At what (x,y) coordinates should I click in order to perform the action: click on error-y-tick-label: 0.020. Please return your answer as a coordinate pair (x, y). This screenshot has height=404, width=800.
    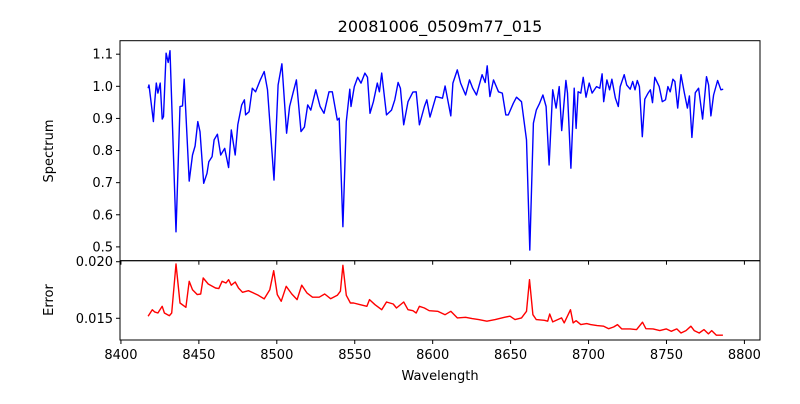
    Looking at the image, I should click on (94, 262).